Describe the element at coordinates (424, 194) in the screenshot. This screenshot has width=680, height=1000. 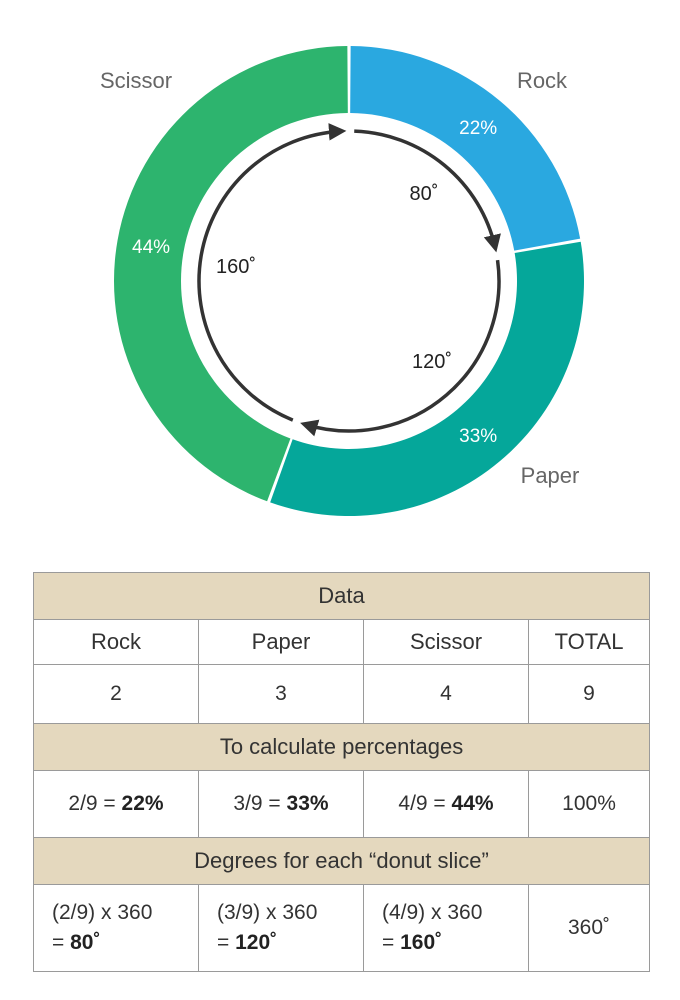
I see `degree-label-rock: 80˚` at that location.